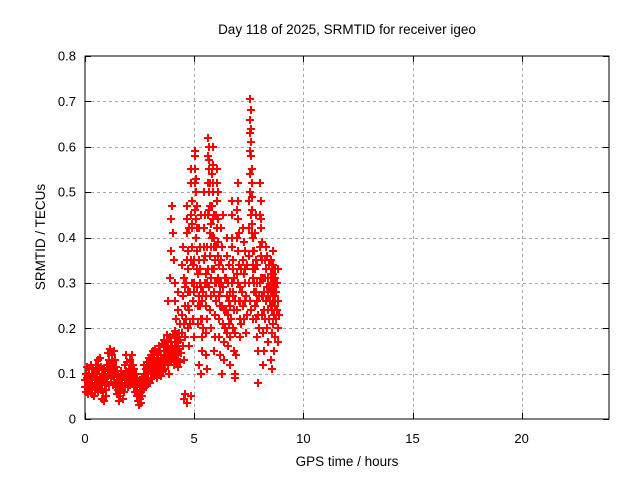 The height and width of the screenshot is (480, 640). What do you see at coordinates (67, 146) in the screenshot?
I see `y-tick-label: 0.6` at bounding box center [67, 146].